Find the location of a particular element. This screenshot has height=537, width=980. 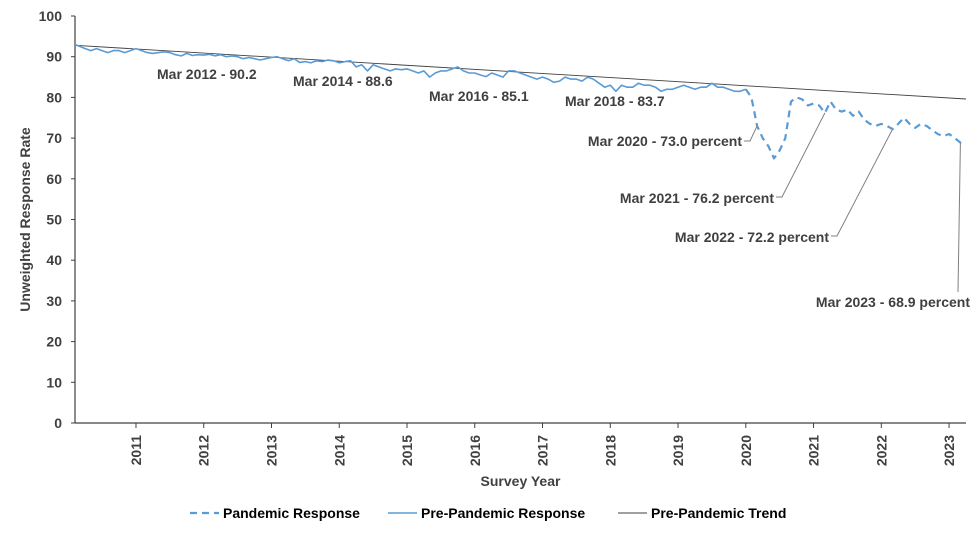

annotation-label: Mar 2023 - 68.9 percent is located at coordinates (893, 302).